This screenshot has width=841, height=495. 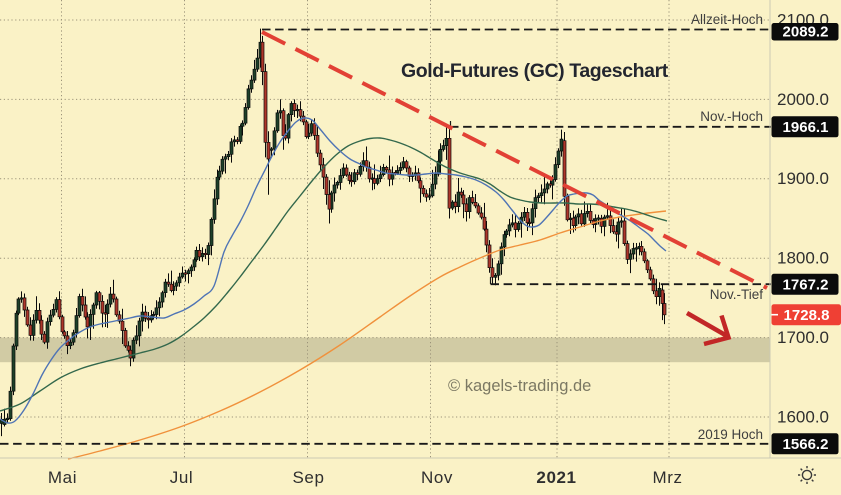 I want to click on svg-text: 1767.2, so click(x=806, y=285).